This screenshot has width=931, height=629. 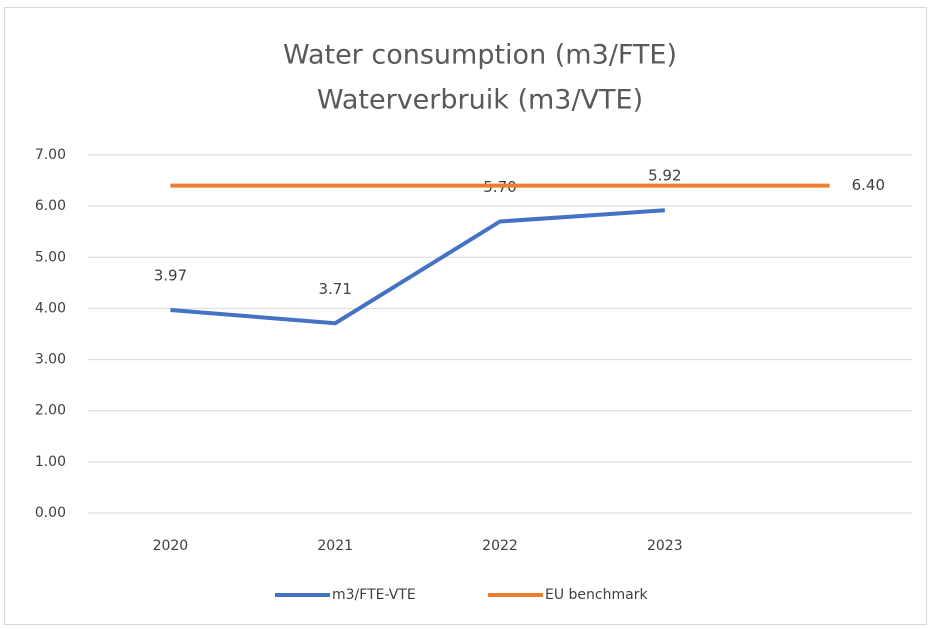 What do you see at coordinates (50, 411) in the screenshot?
I see `y-tick-label: 2.00` at bounding box center [50, 411].